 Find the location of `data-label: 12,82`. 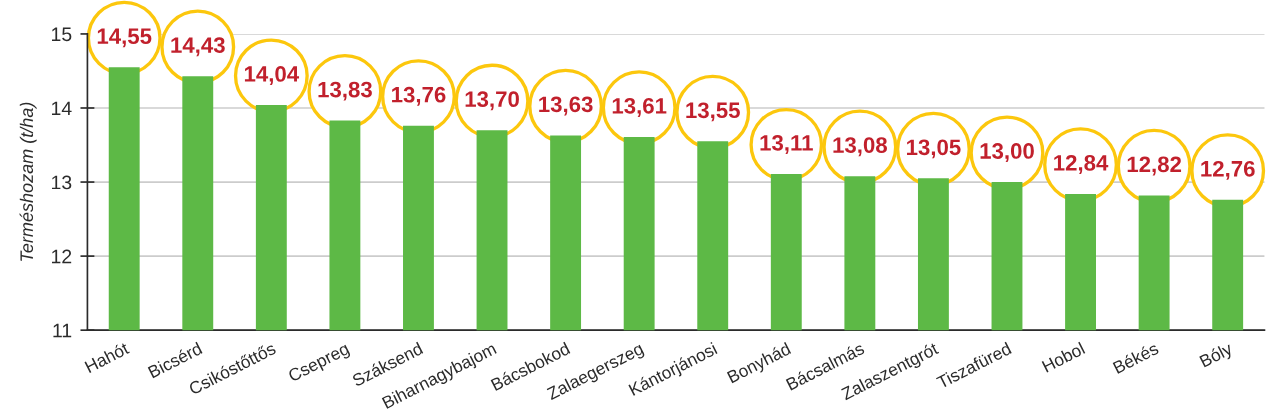

data-label: 12,82 is located at coordinates (1154, 166).